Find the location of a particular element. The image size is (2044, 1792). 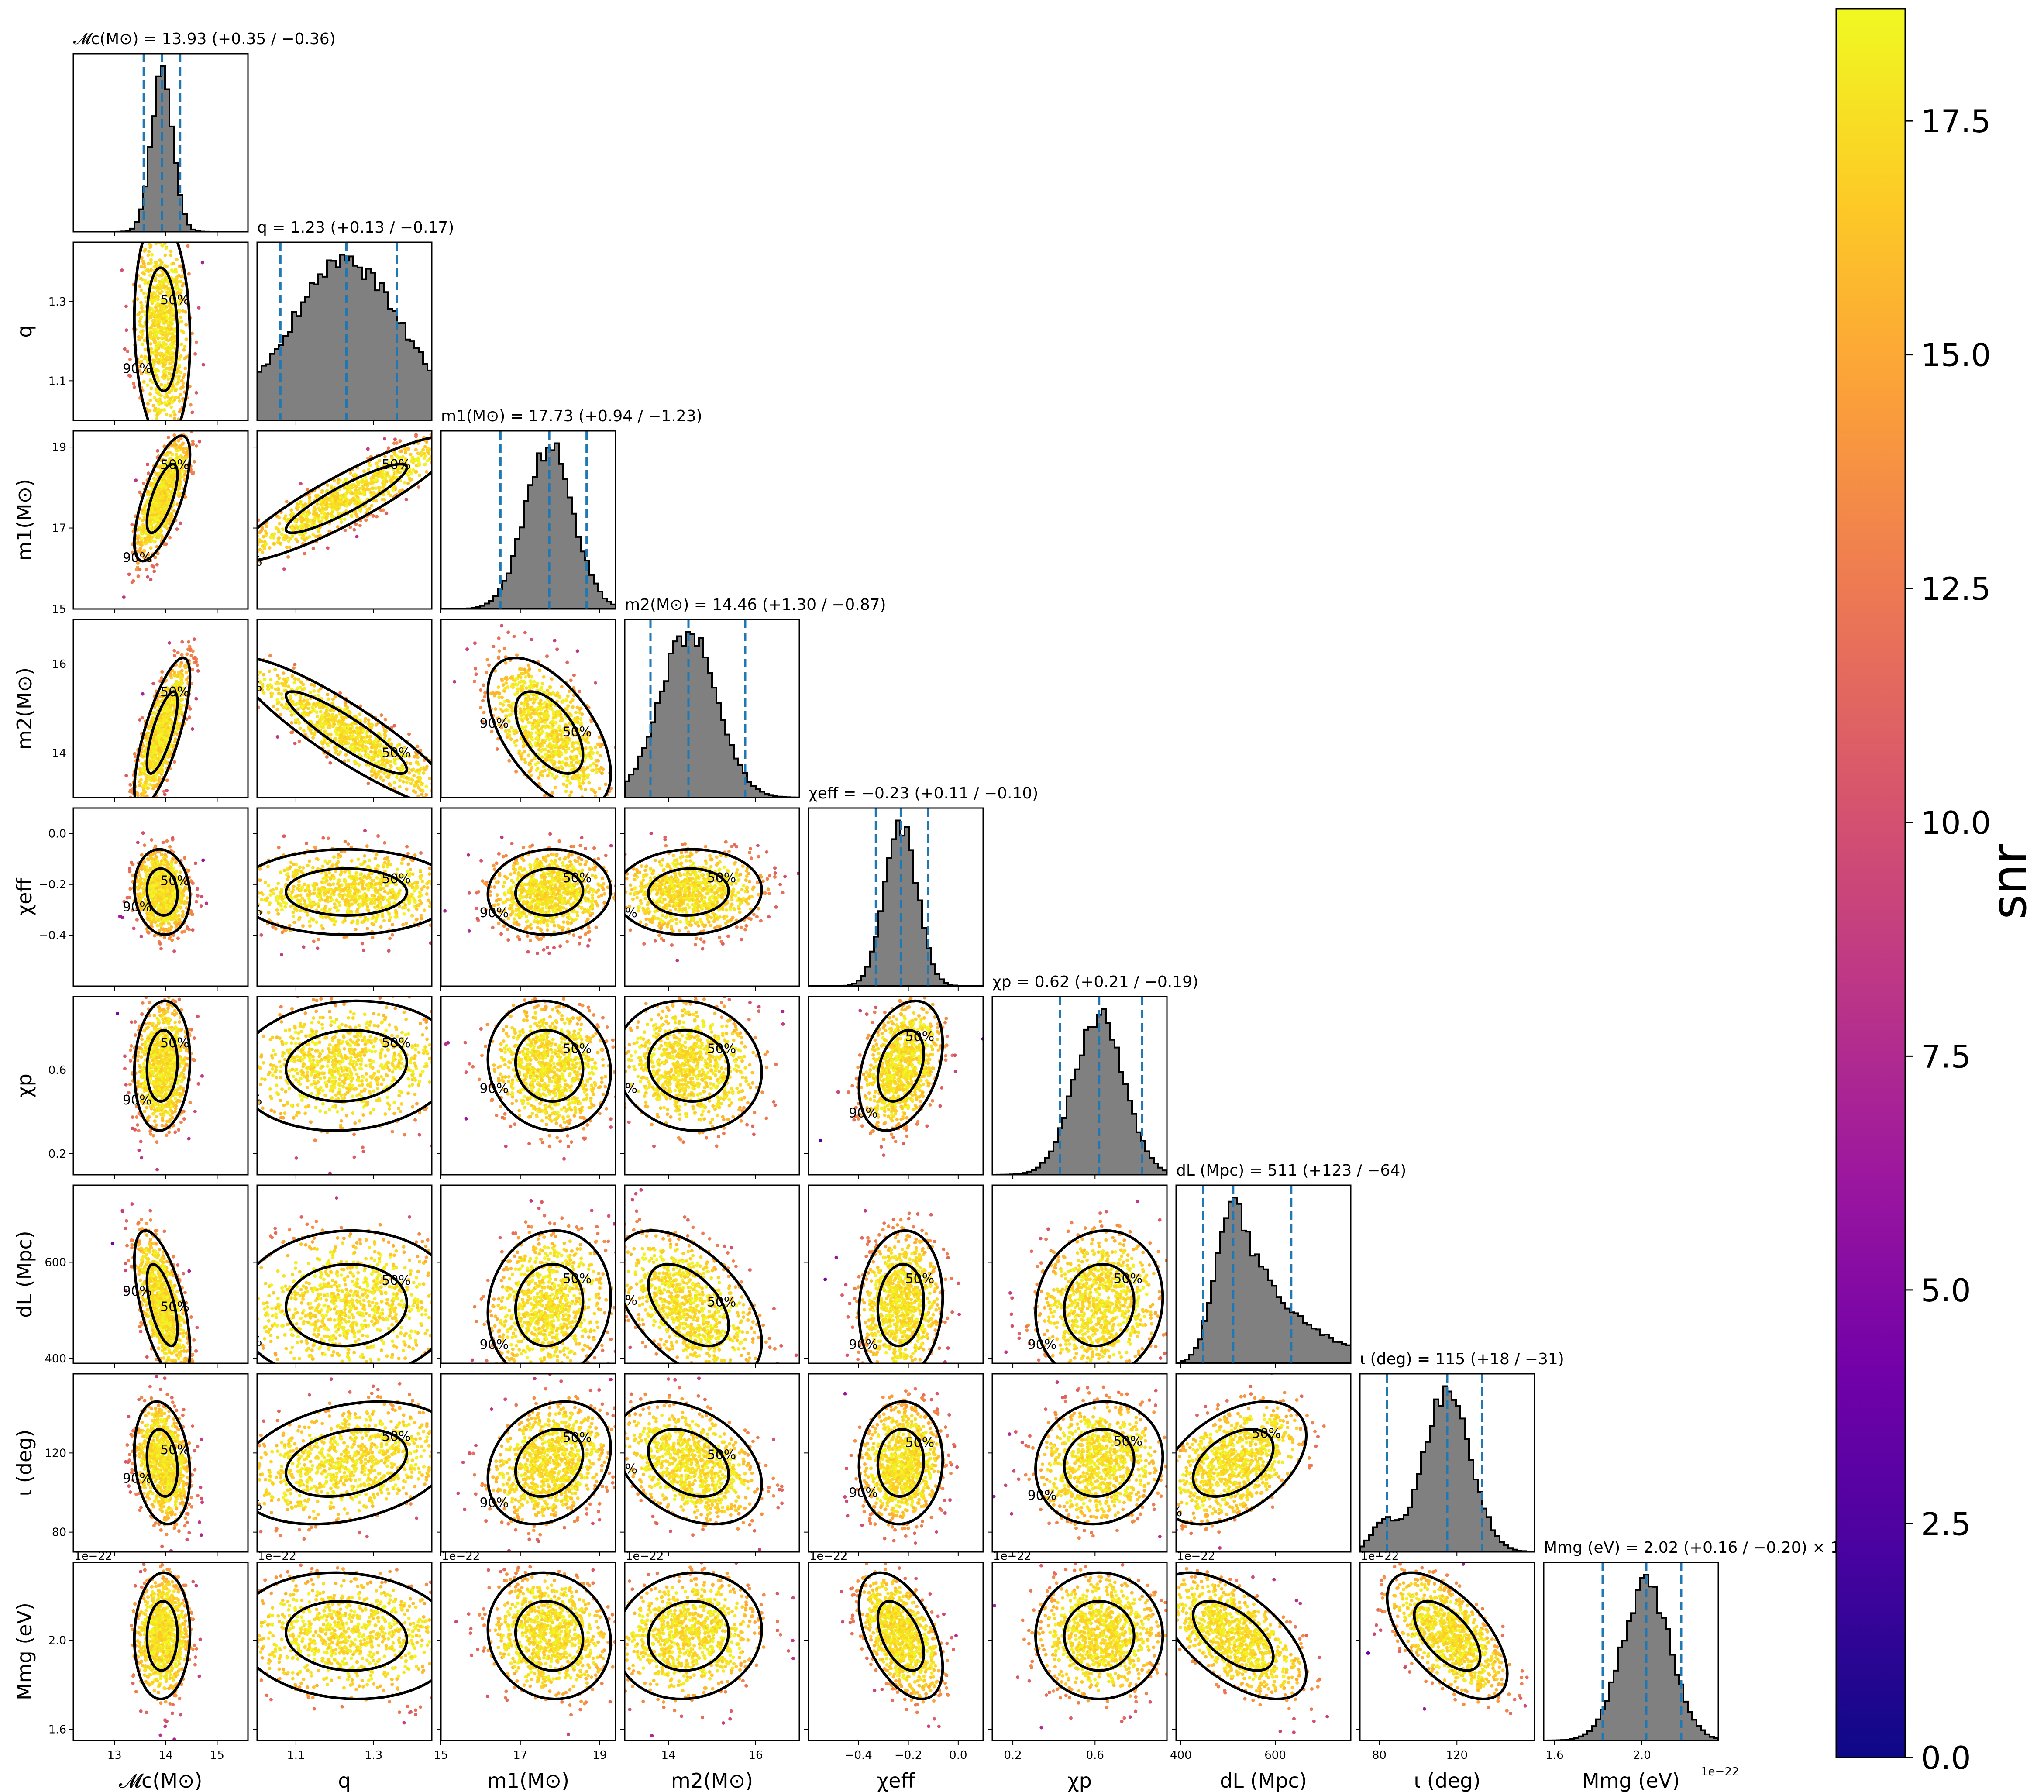

histogram-q is located at coordinates (344, 331).